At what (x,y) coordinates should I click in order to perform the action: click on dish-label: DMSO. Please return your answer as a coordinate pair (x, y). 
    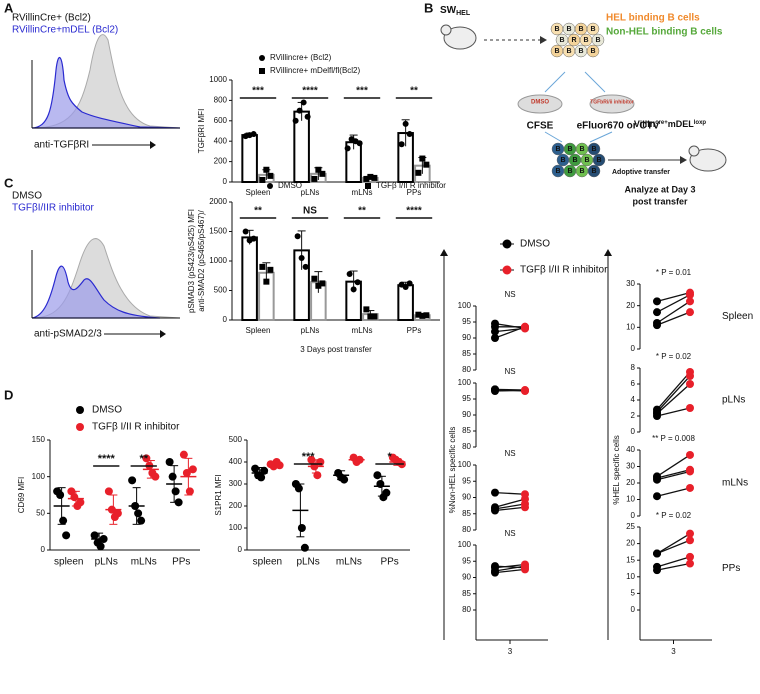
    Looking at the image, I should click on (540, 103).